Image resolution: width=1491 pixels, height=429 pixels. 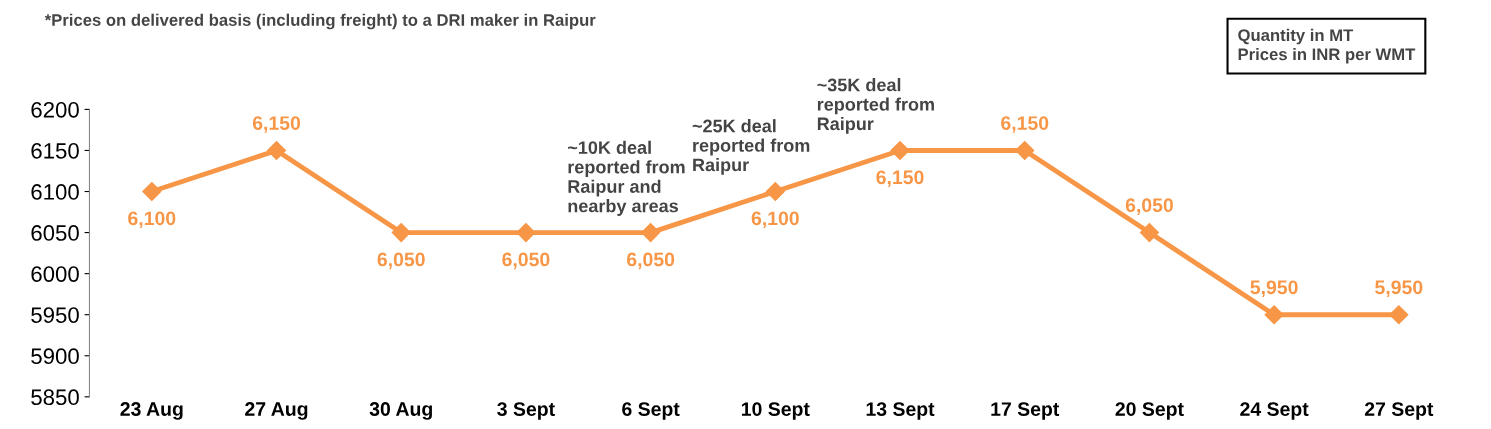 I want to click on y-tick-label: 5950, so click(x=55, y=315).